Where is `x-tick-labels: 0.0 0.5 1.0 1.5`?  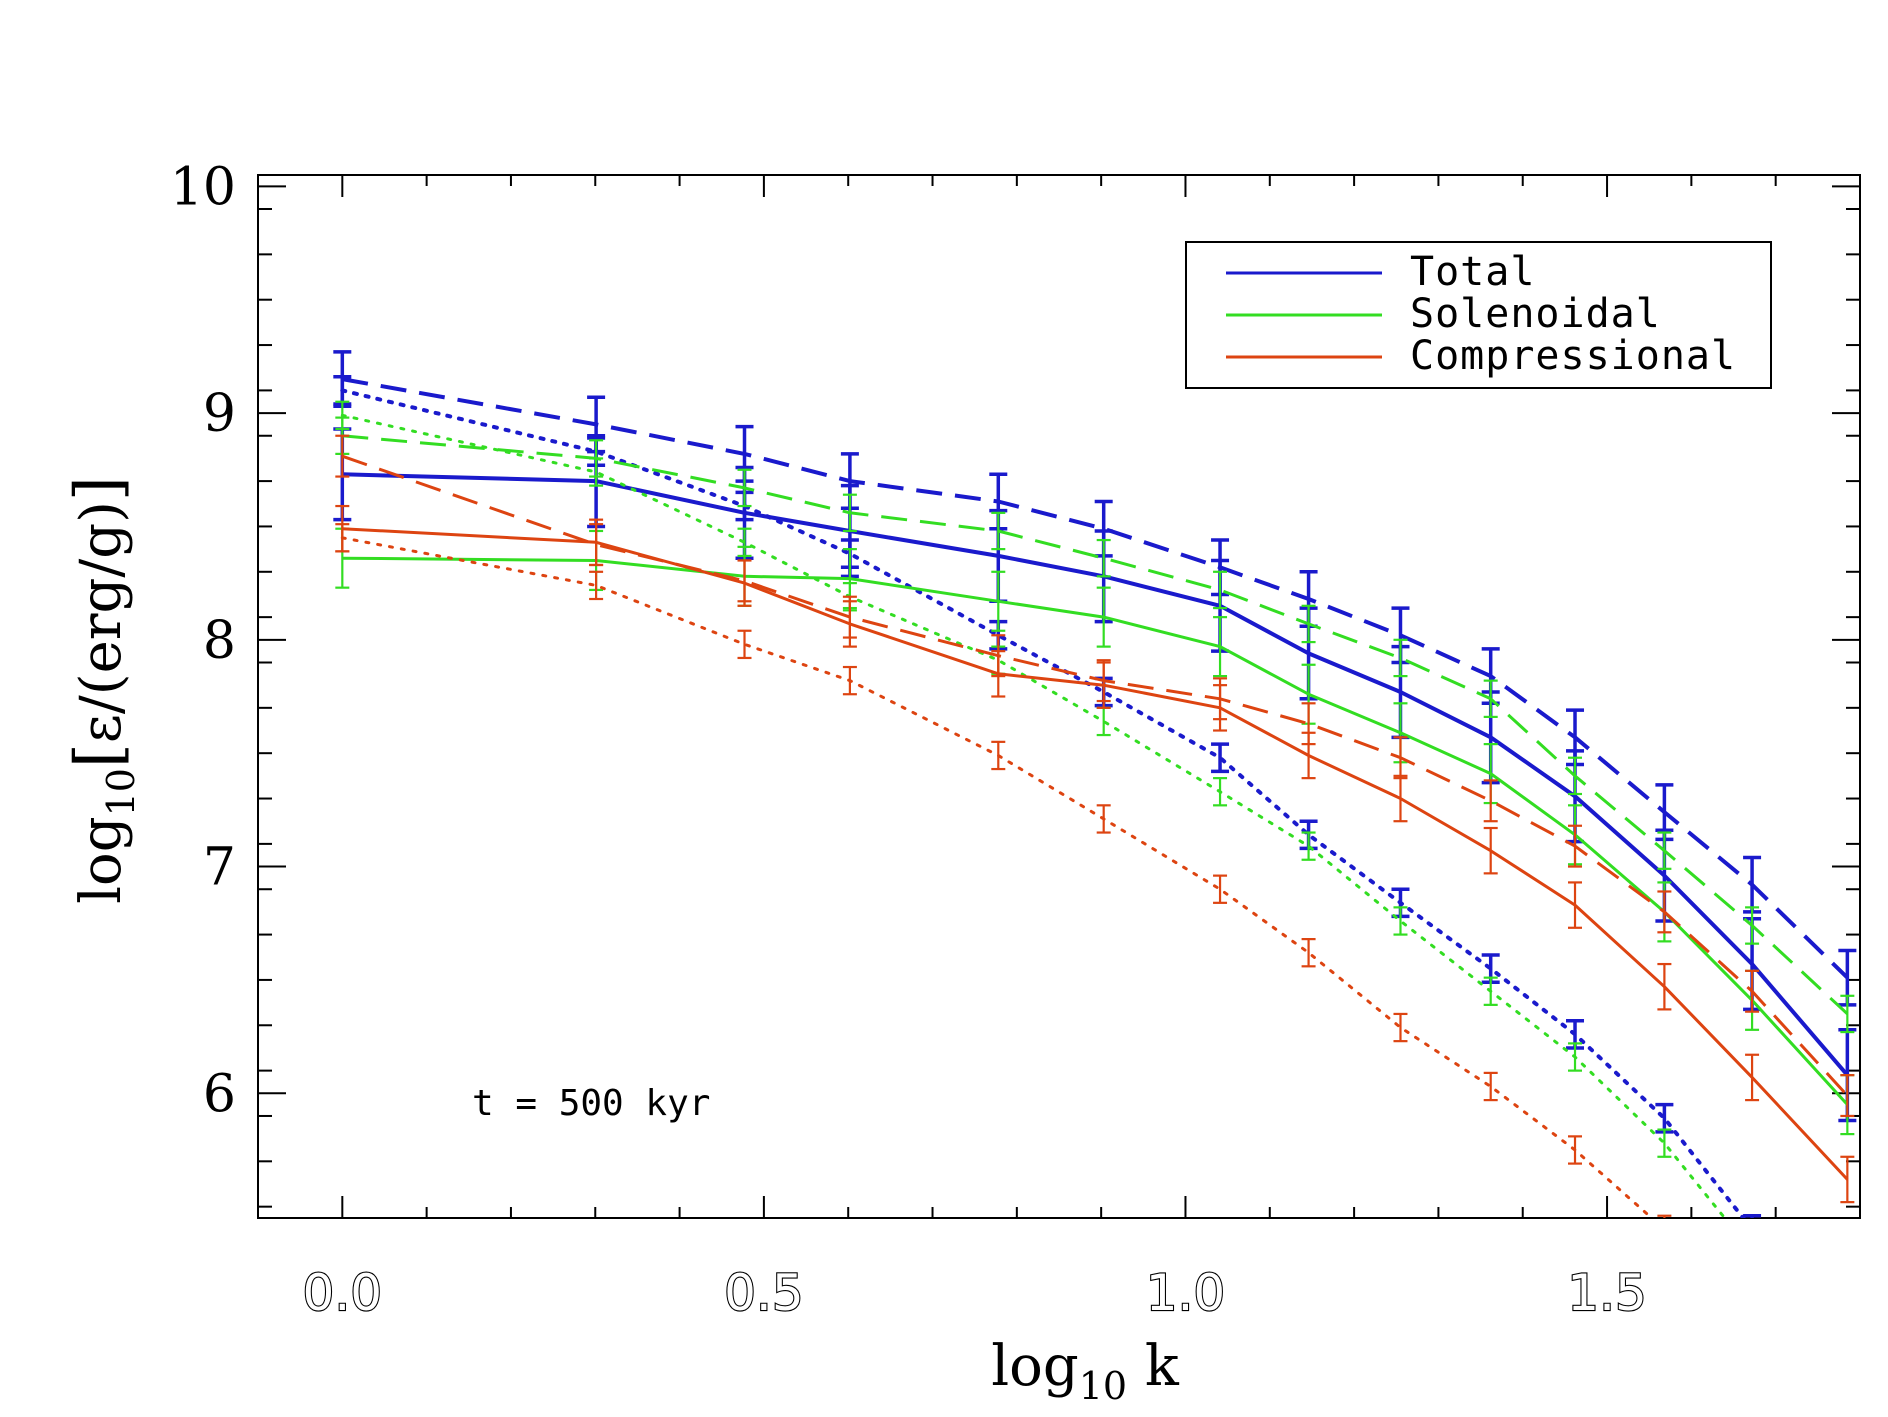
x-tick-labels: 0.0 0.5 1.0 1.5 is located at coordinates (974, 1293).